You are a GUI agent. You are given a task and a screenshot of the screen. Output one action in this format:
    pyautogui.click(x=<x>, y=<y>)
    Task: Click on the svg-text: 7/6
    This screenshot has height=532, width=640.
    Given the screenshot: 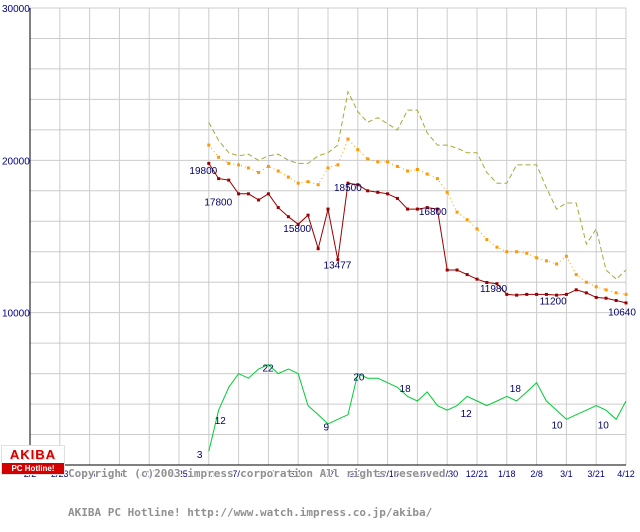 What is the action you would take?
    pyautogui.click(x=238, y=474)
    